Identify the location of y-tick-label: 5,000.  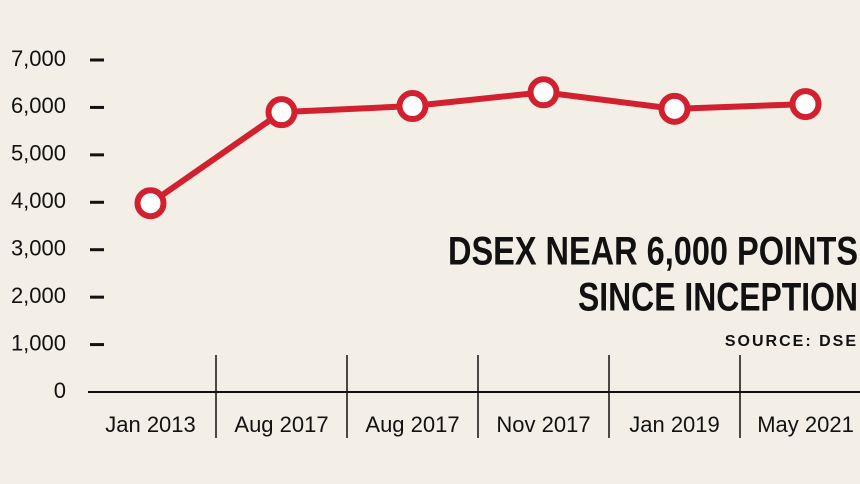
(38, 153).